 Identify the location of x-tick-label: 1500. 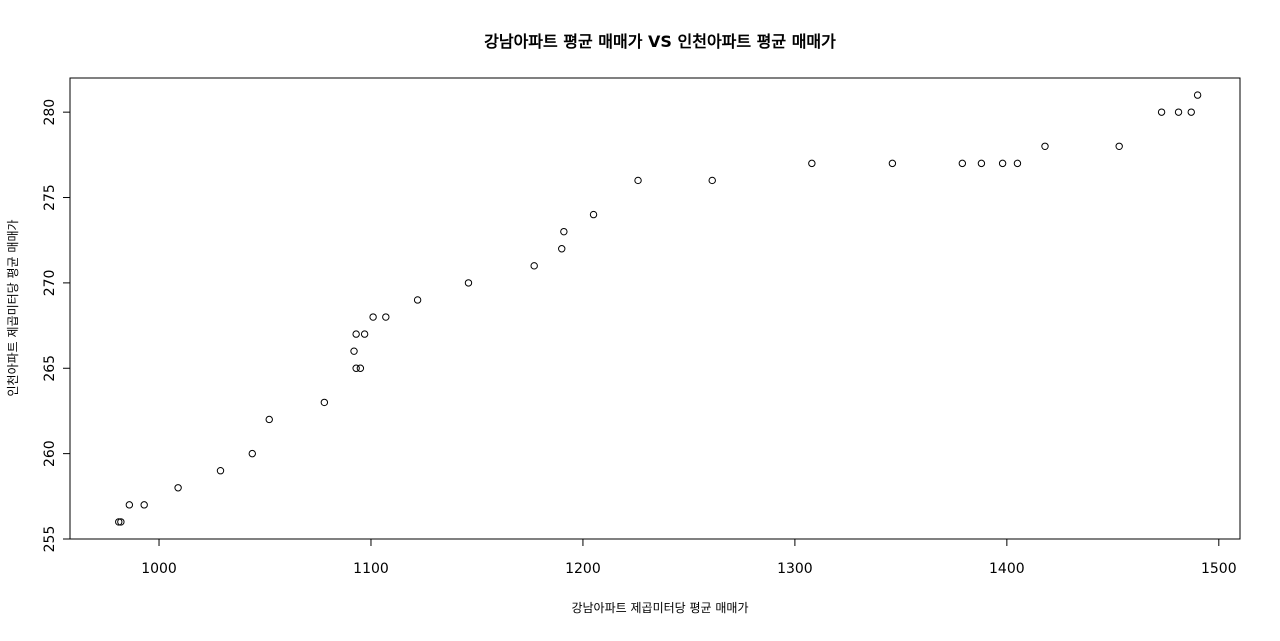
(1219, 569).